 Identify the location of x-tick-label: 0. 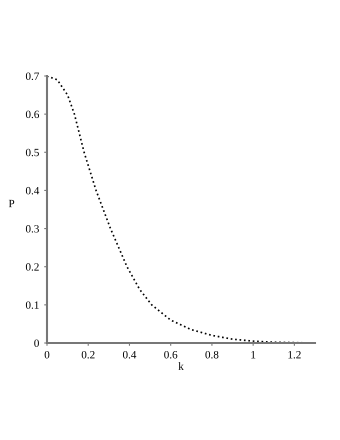
(47, 354).